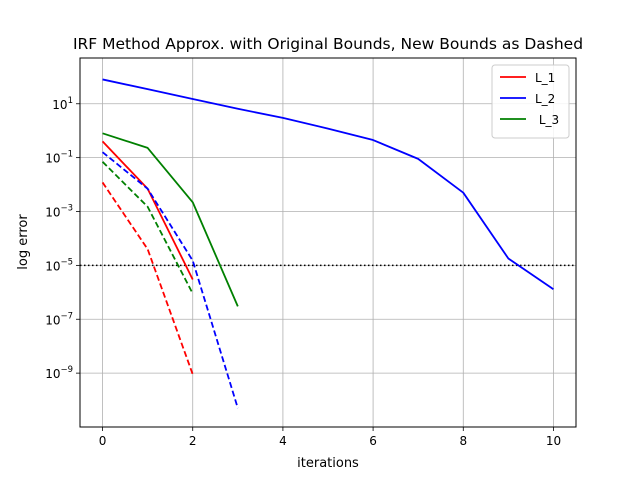 This screenshot has width=640, height=484. Describe the element at coordinates (59, 158) in the screenshot. I see `y-tick-label: 10⁻¹` at that location.